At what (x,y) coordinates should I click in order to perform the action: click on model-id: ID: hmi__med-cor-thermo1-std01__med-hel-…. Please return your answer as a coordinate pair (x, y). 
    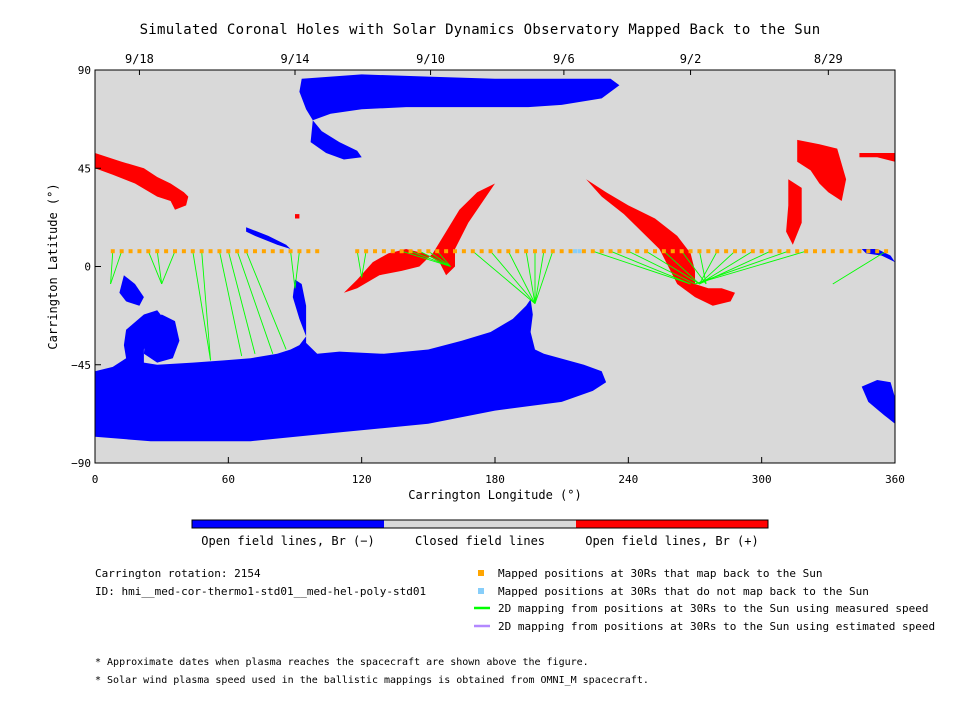
    Looking at the image, I should click on (261, 591).